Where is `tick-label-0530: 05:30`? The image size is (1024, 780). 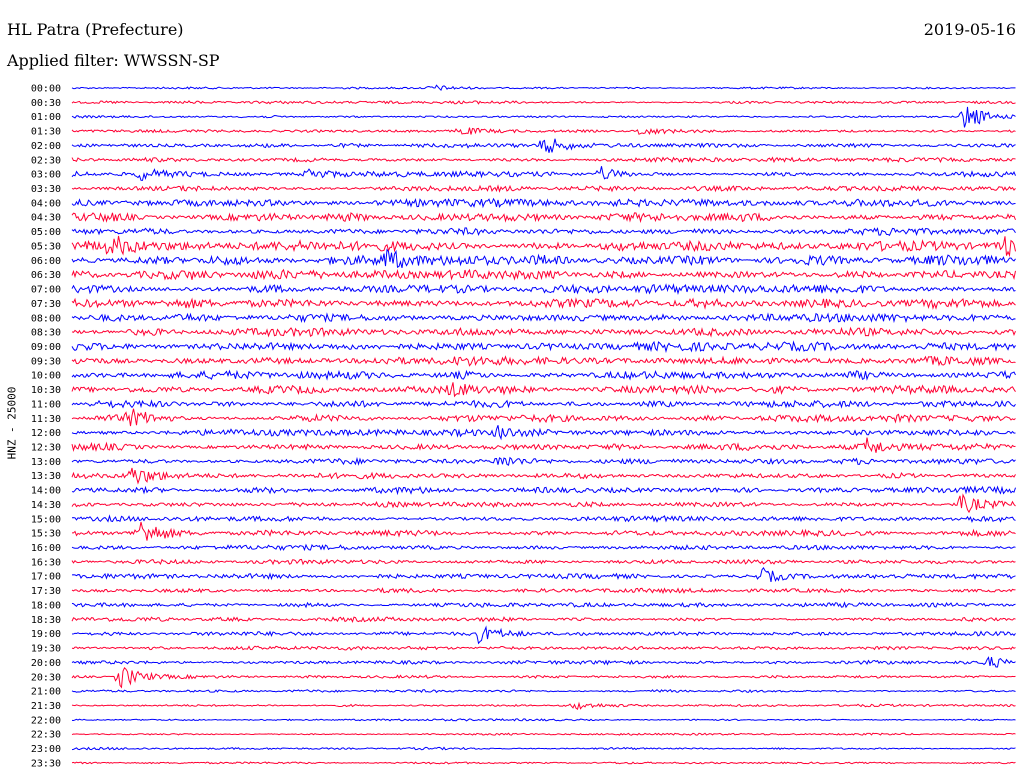
tick-label-0530: 05:30 is located at coordinates (46, 246).